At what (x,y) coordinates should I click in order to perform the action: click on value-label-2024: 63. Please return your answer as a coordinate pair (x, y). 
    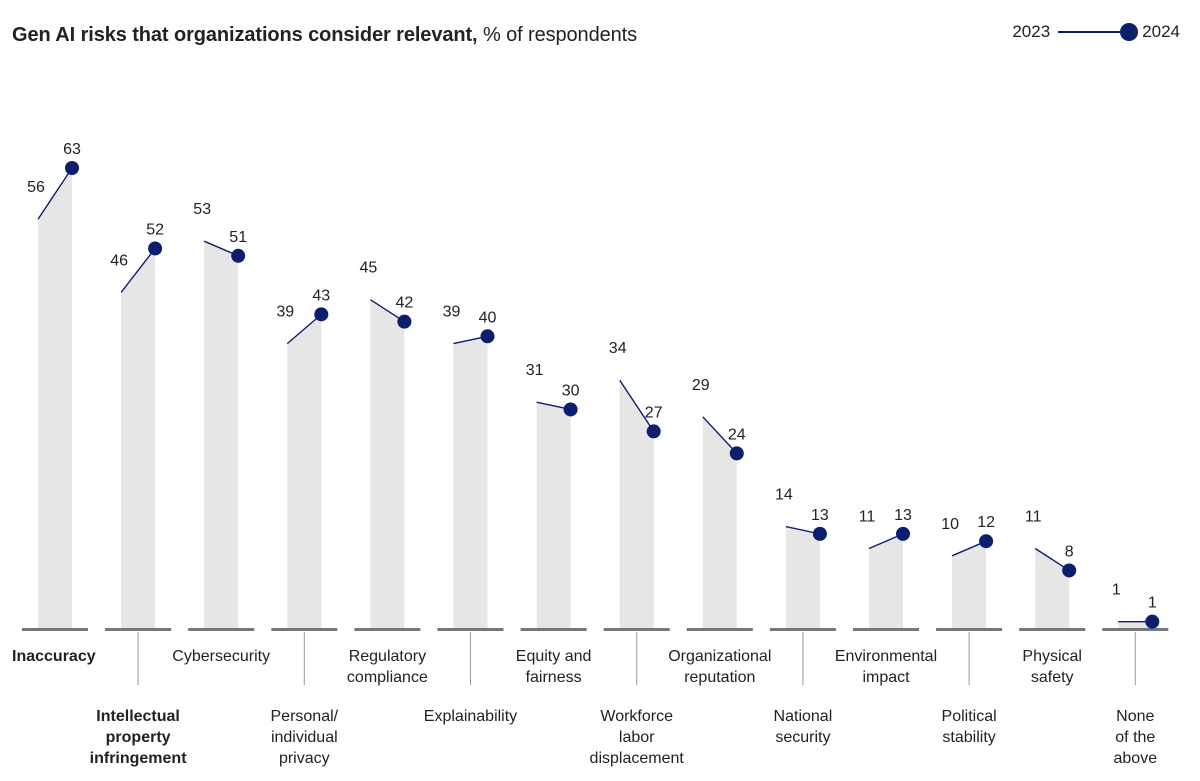
    Looking at the image, I should click on (72, 149).